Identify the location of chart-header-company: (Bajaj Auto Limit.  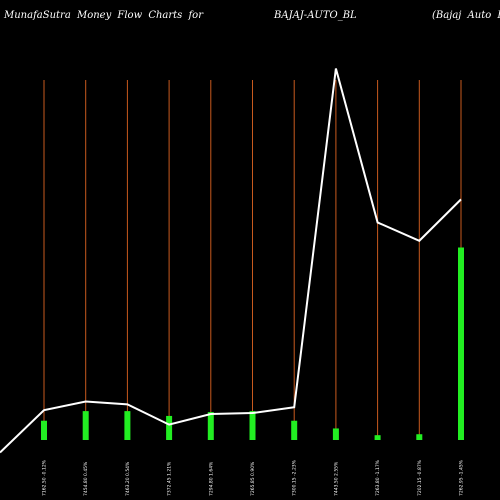
(466, 15).